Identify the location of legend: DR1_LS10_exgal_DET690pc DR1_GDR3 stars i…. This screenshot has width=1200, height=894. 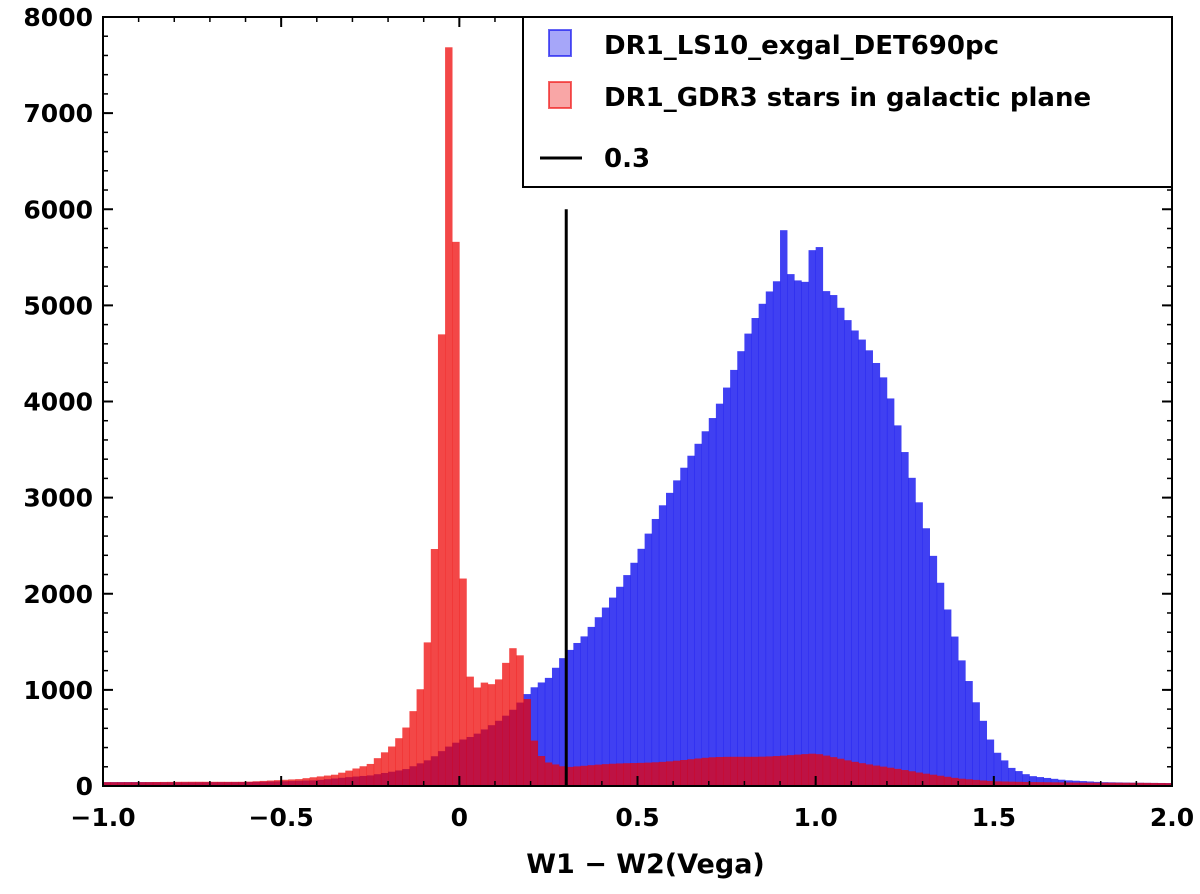
(847, 102).